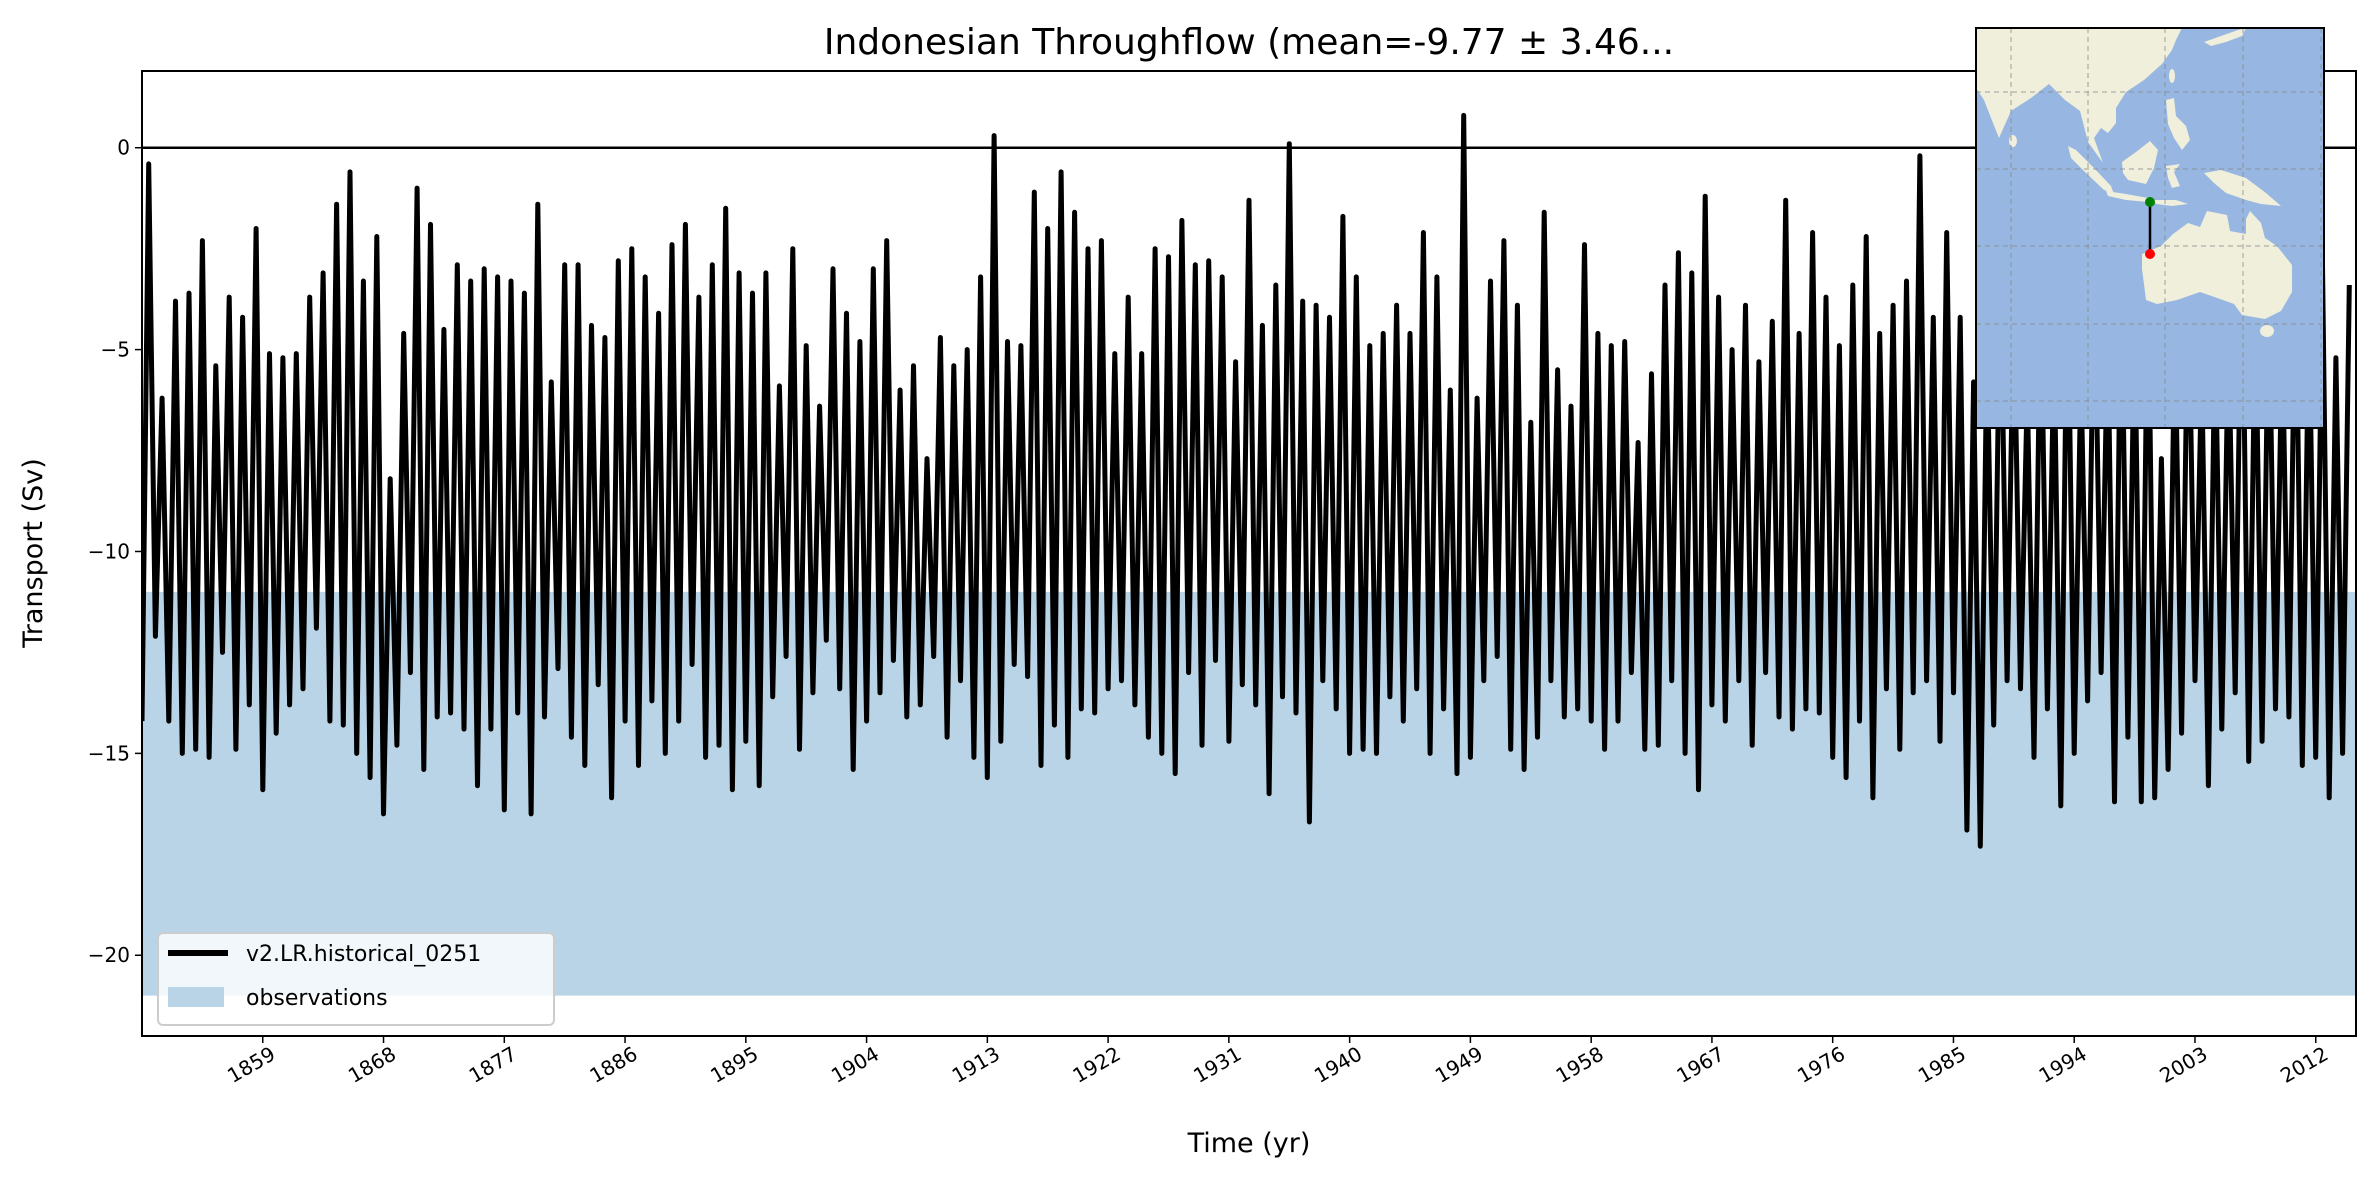  Describe the element at coordinates (2150, 202) in the screenshot. I see `transect-start-marker` at that location.